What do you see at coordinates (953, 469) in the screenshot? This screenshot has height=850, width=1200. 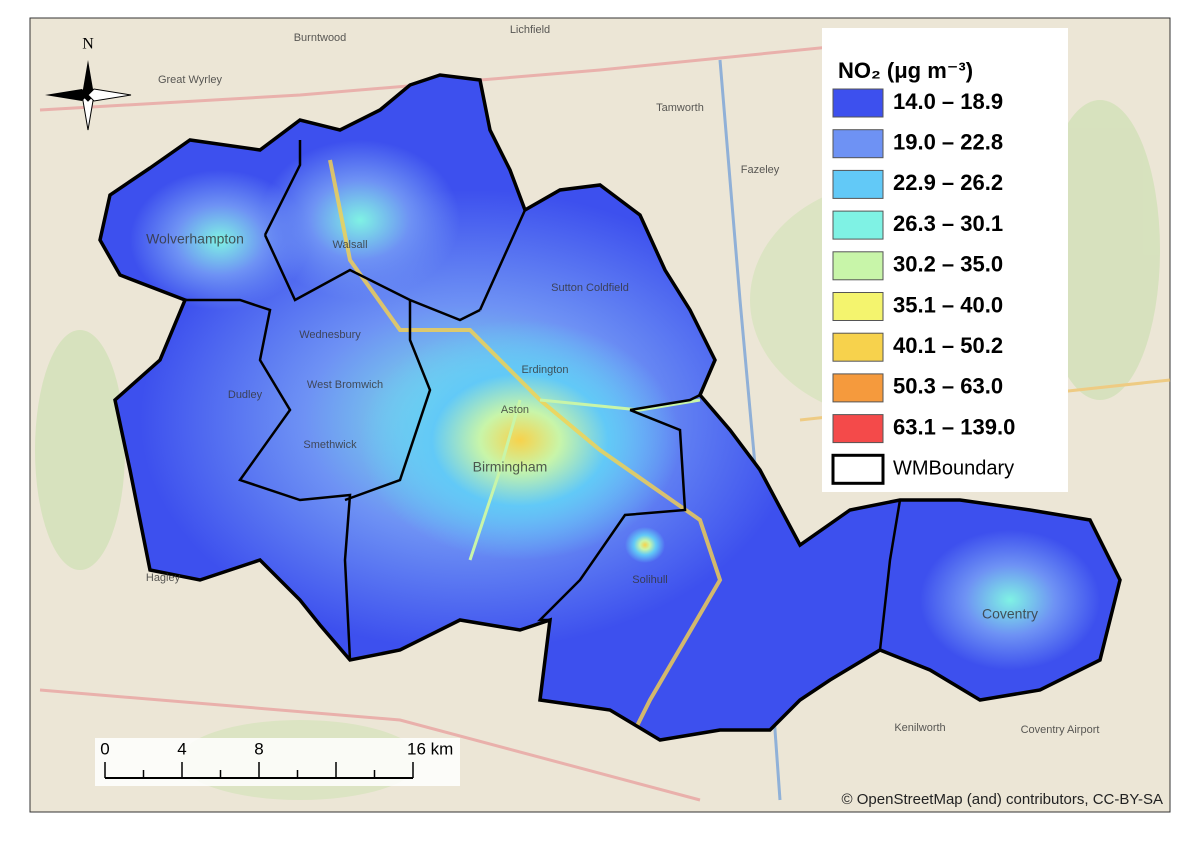 I see `legend-label: WMBoundary` at bounding box center [953, 469].